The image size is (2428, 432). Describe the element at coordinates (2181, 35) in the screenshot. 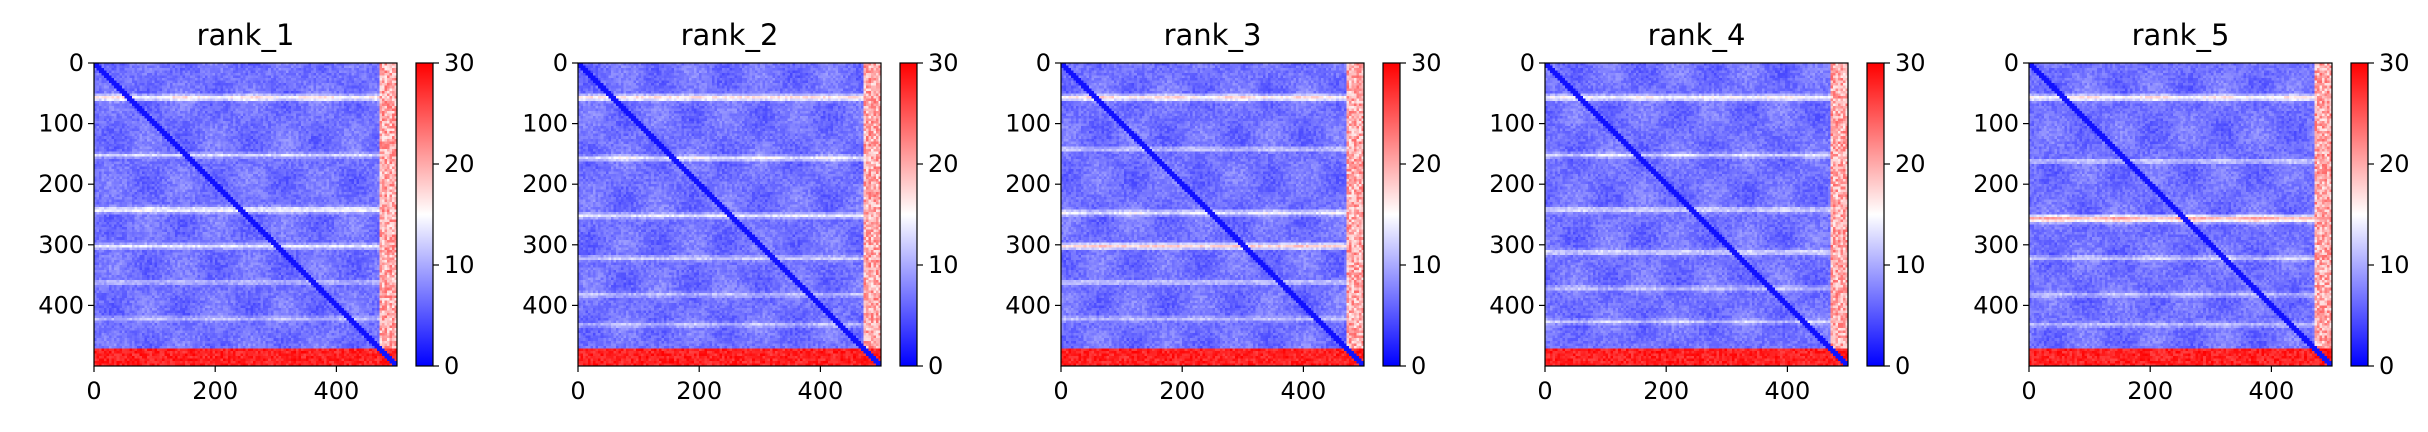

I see `chart-title: rank_5` at that location.